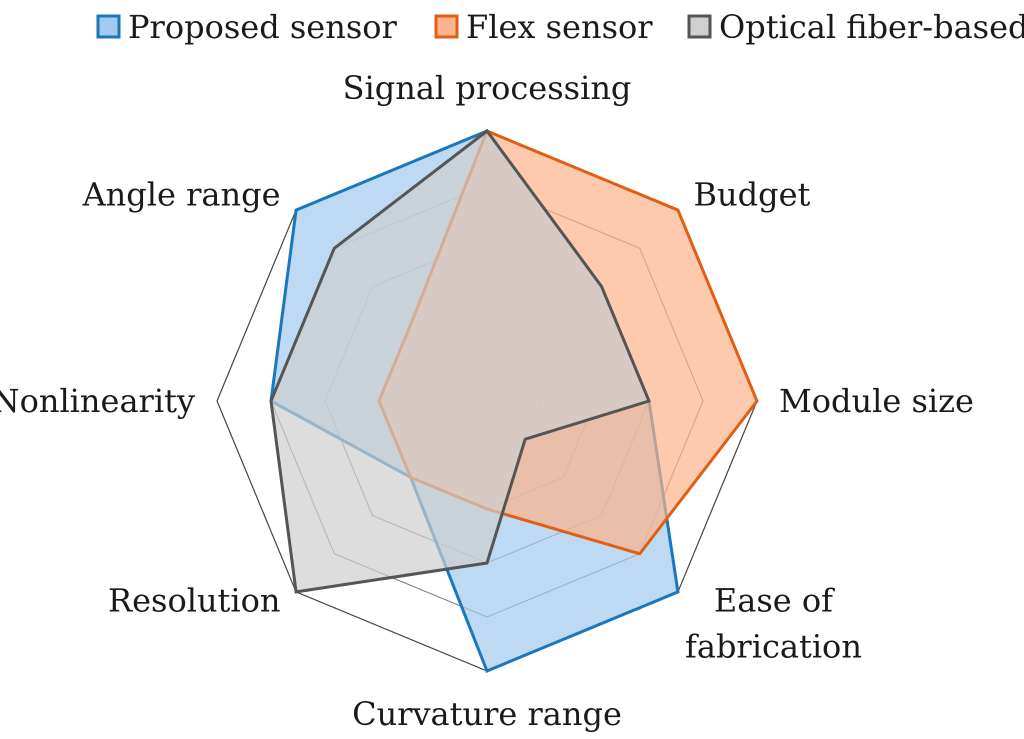  I want to click on axis-label-line: Nonlinearity, so click(97, 401).